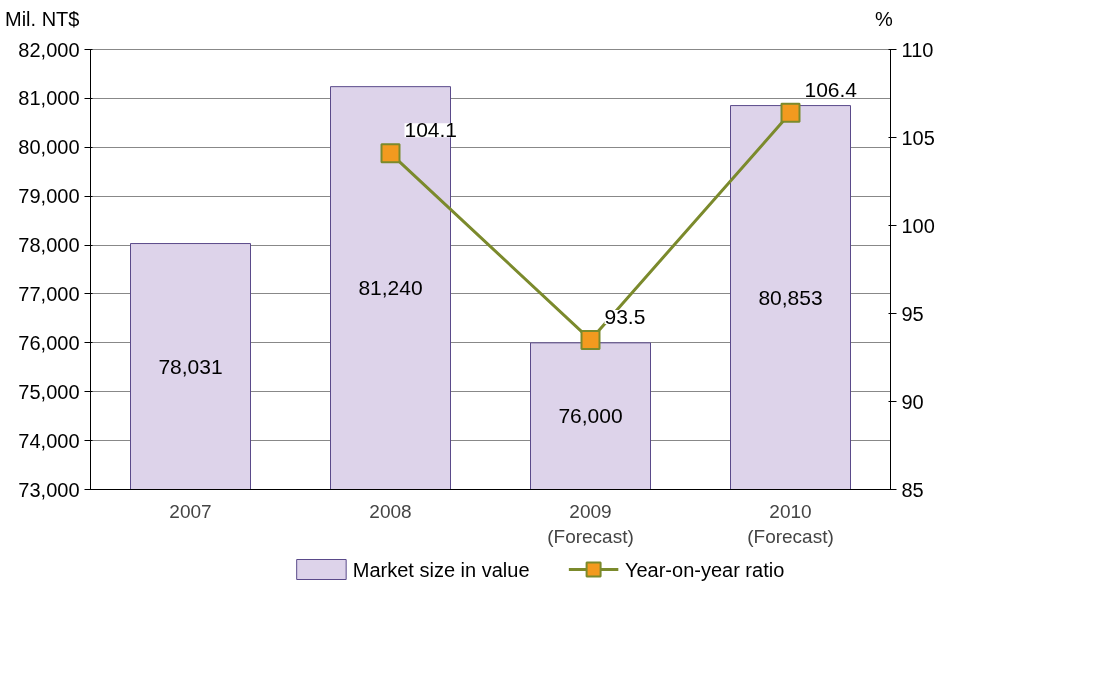  What do you see at coordinates (590, 415) in the screenshot?
I see `text: 76,000` at bounding box center [590, 415].